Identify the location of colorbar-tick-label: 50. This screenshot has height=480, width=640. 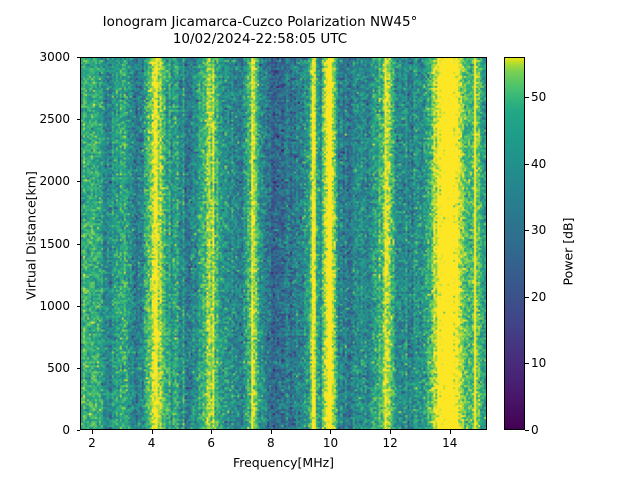
(539, 96).